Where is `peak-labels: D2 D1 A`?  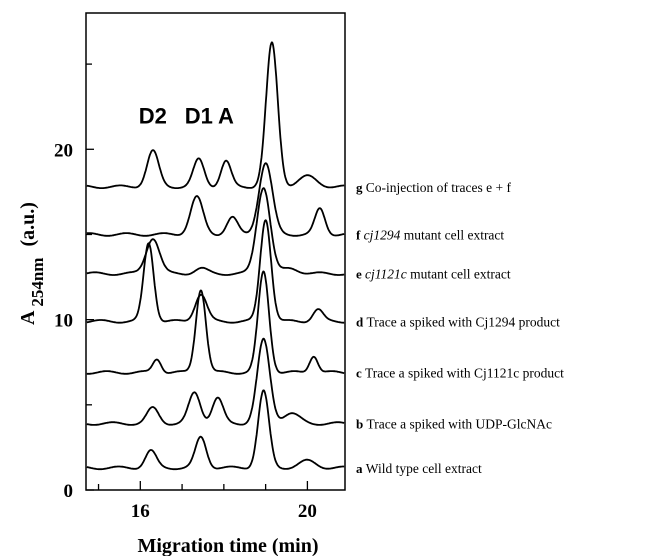
peak-labels: D2 D1 A is located at coordinates (186, 116).